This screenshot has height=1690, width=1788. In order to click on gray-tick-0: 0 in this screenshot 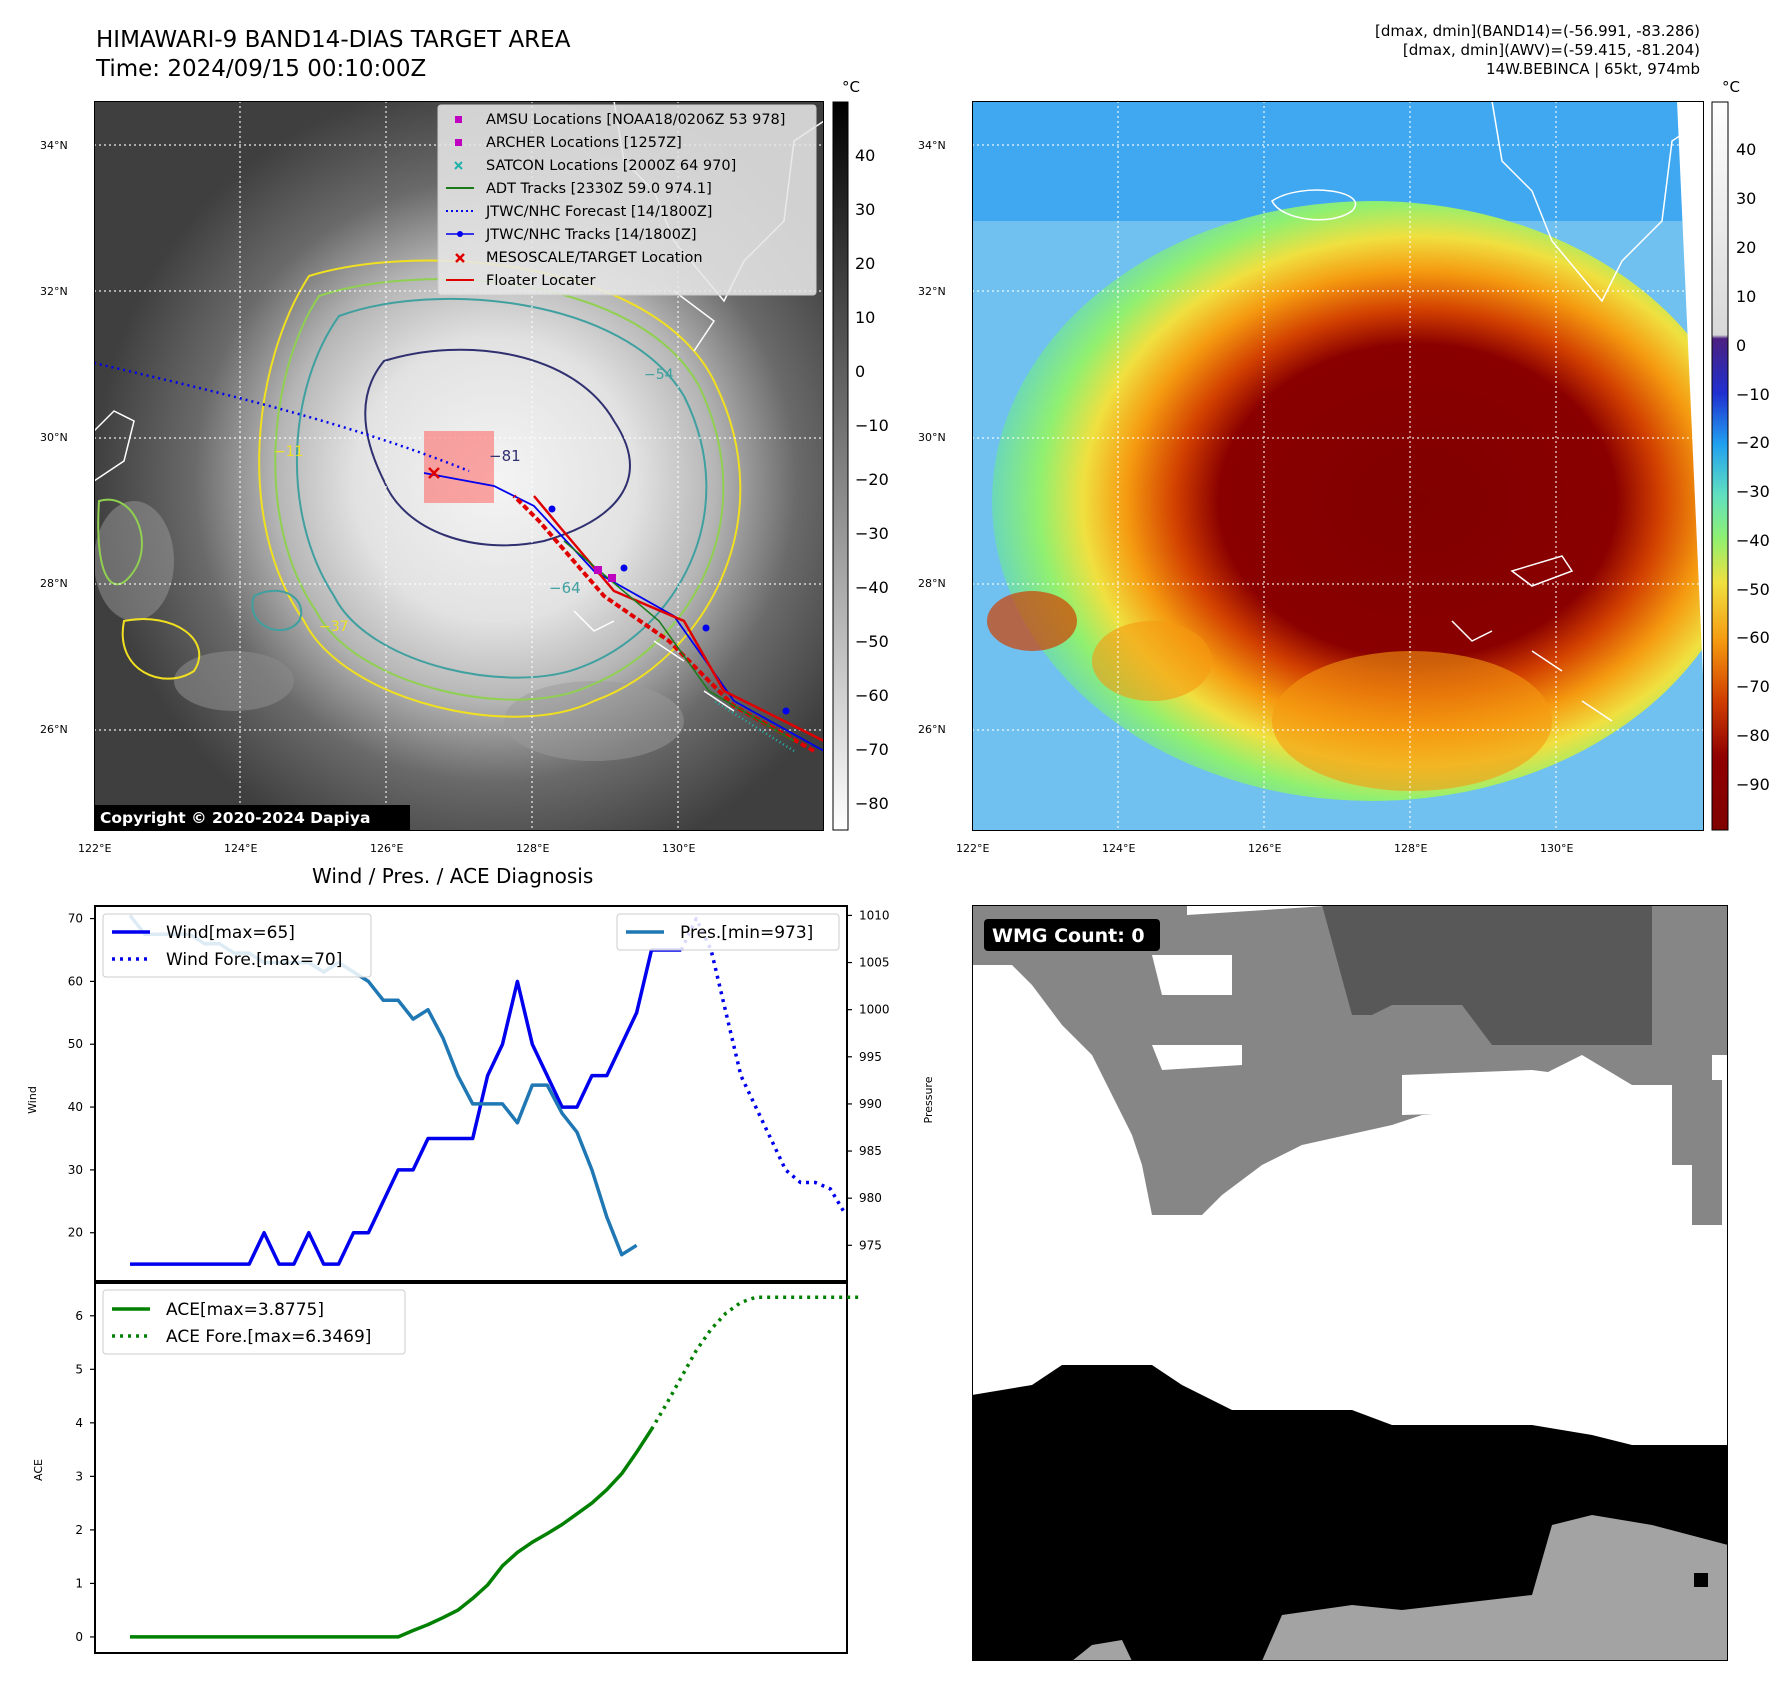, I will do `click(860, 371)`.